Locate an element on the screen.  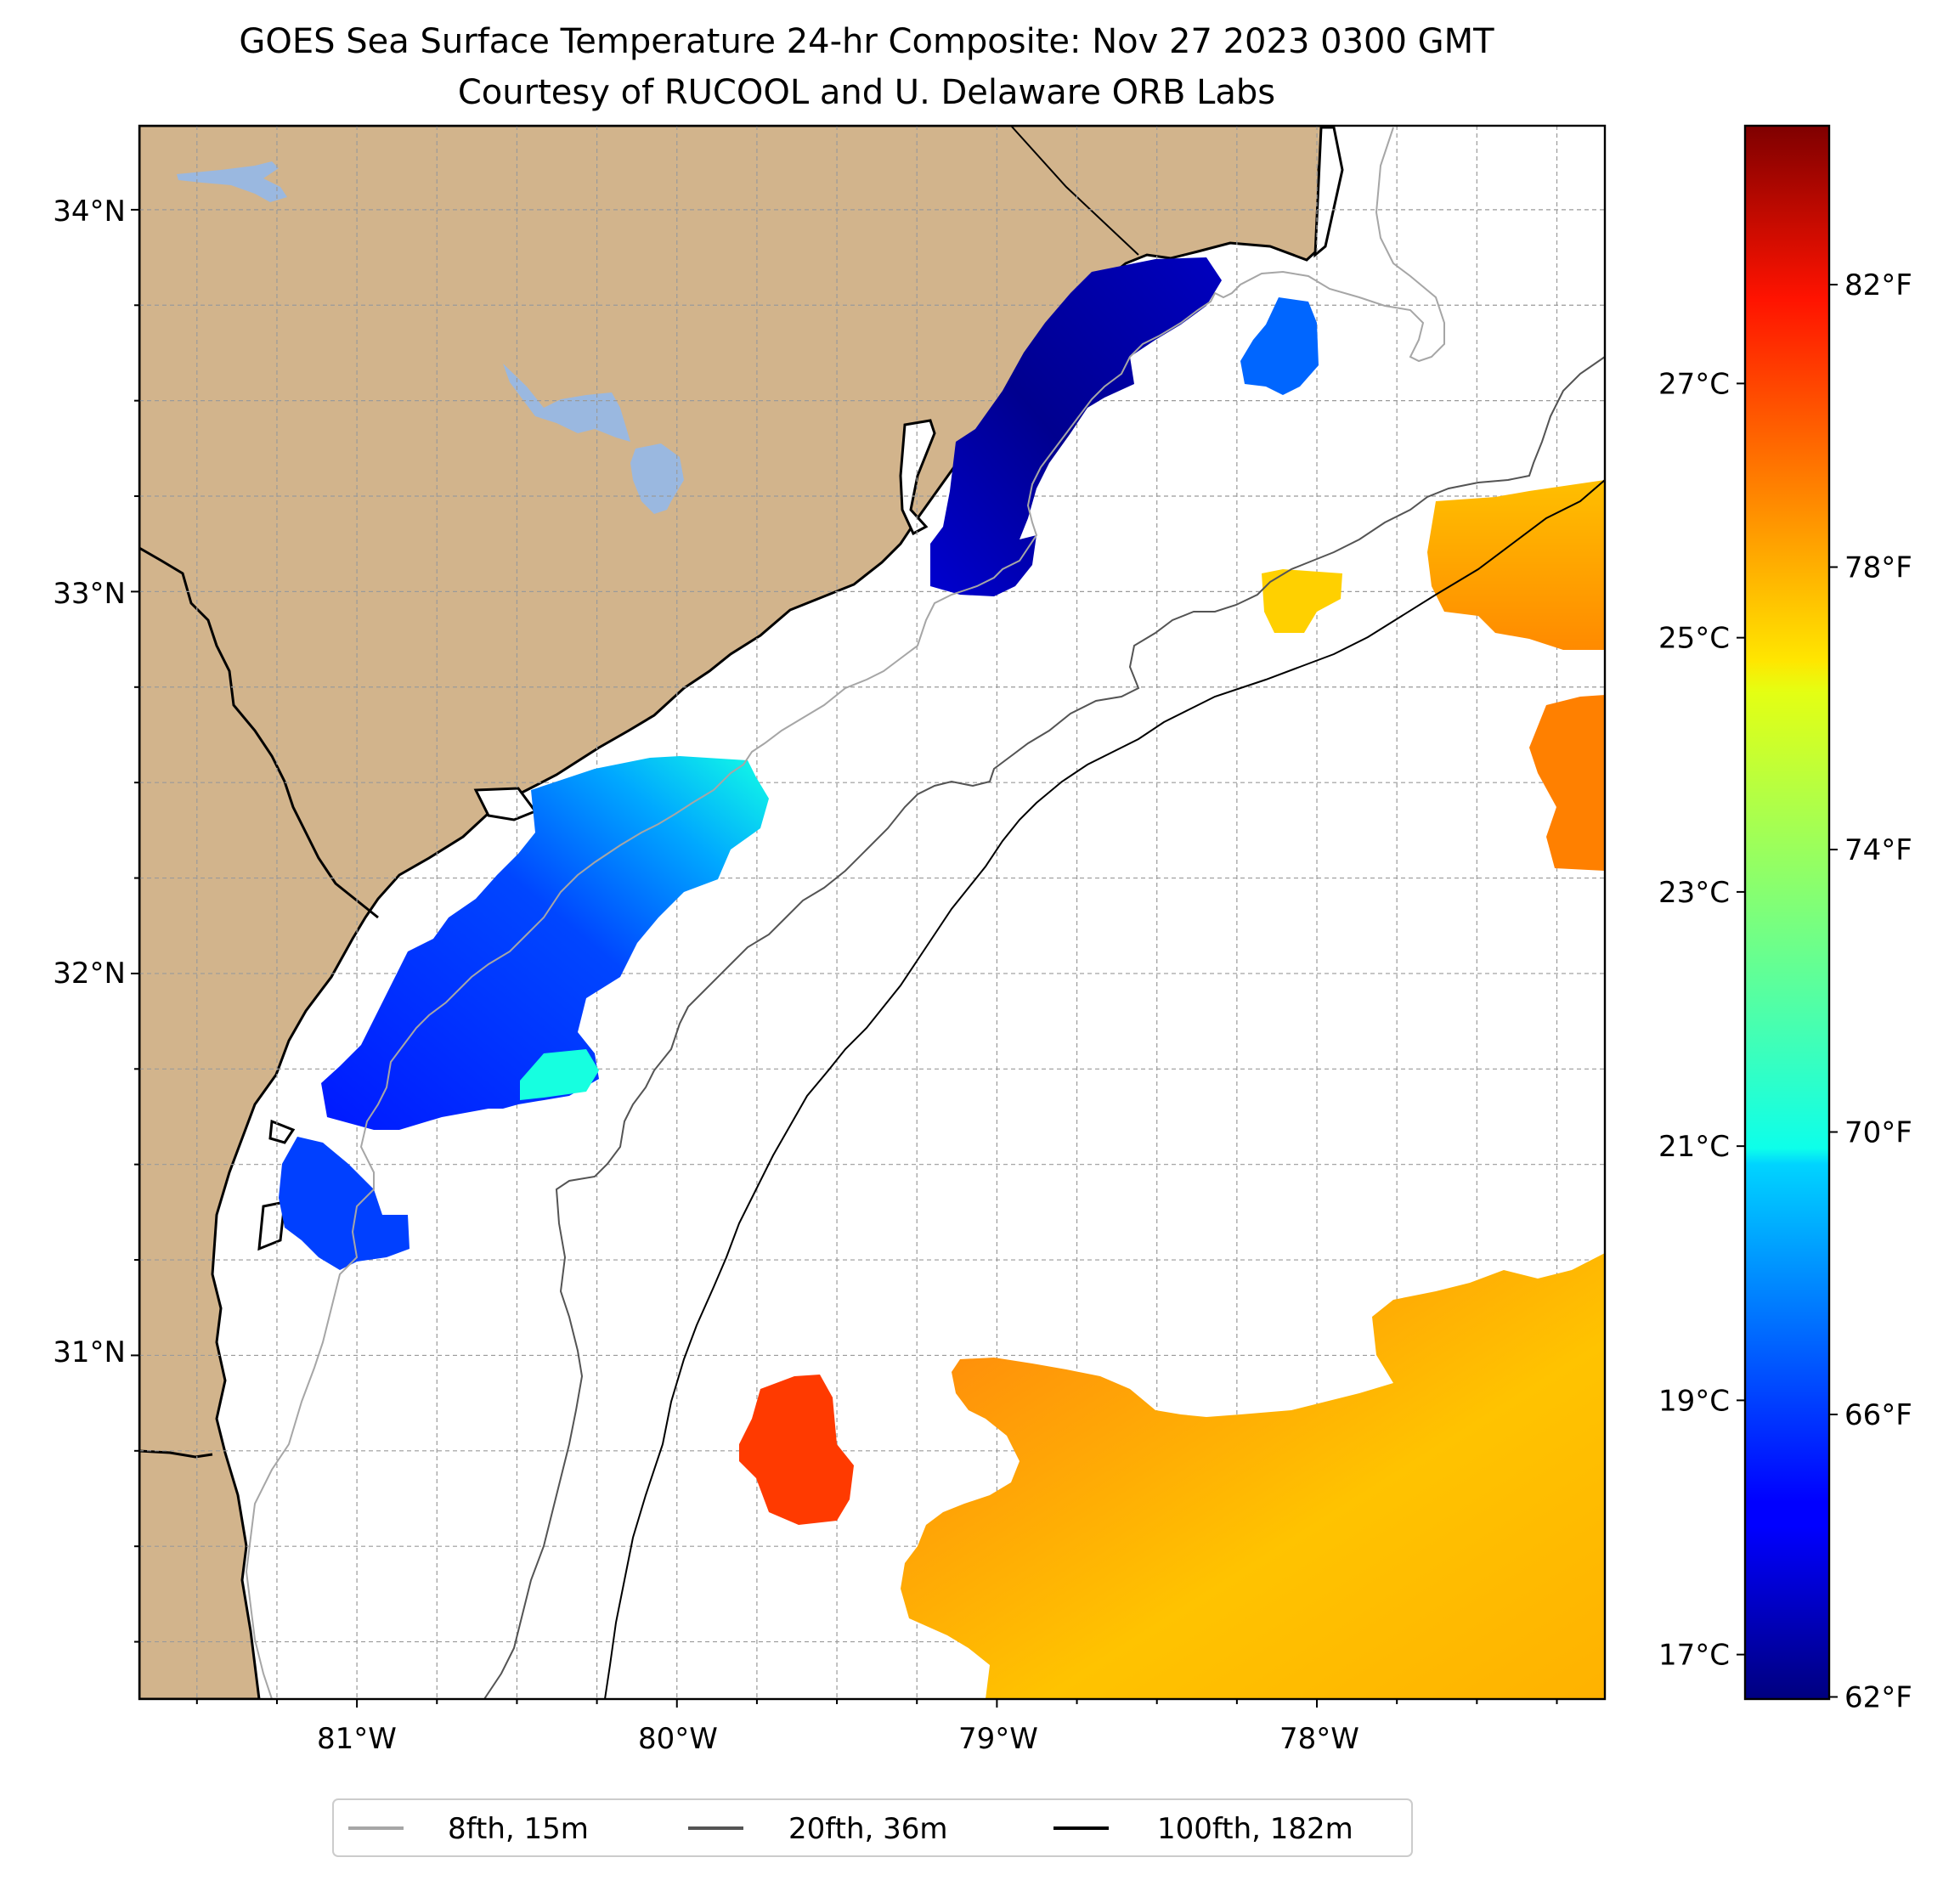
sst-patch-sc-coast is located at coordinates (1076, 427).